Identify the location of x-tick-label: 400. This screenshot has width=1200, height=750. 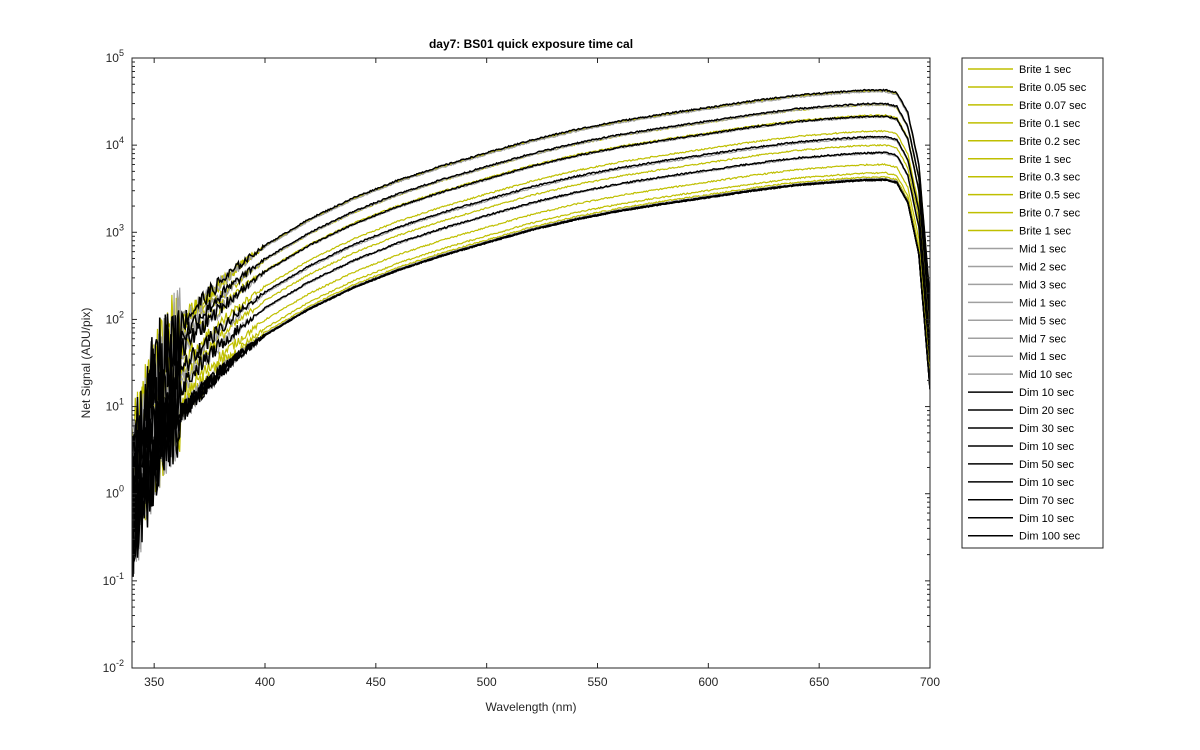
(265, 682).